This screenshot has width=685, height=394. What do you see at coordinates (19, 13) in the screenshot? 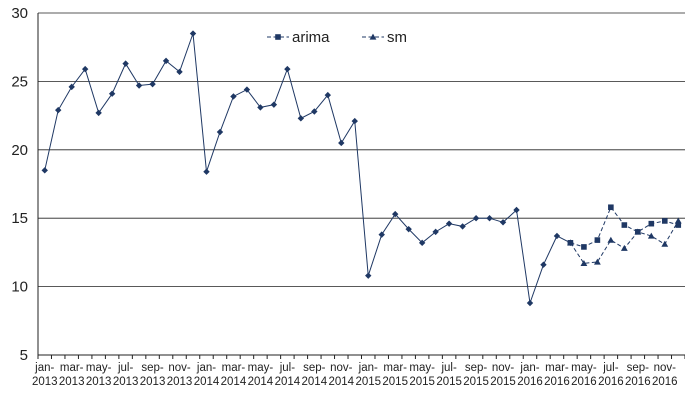
I see `y-tick-label: 30` at bounding box center [19, 13].